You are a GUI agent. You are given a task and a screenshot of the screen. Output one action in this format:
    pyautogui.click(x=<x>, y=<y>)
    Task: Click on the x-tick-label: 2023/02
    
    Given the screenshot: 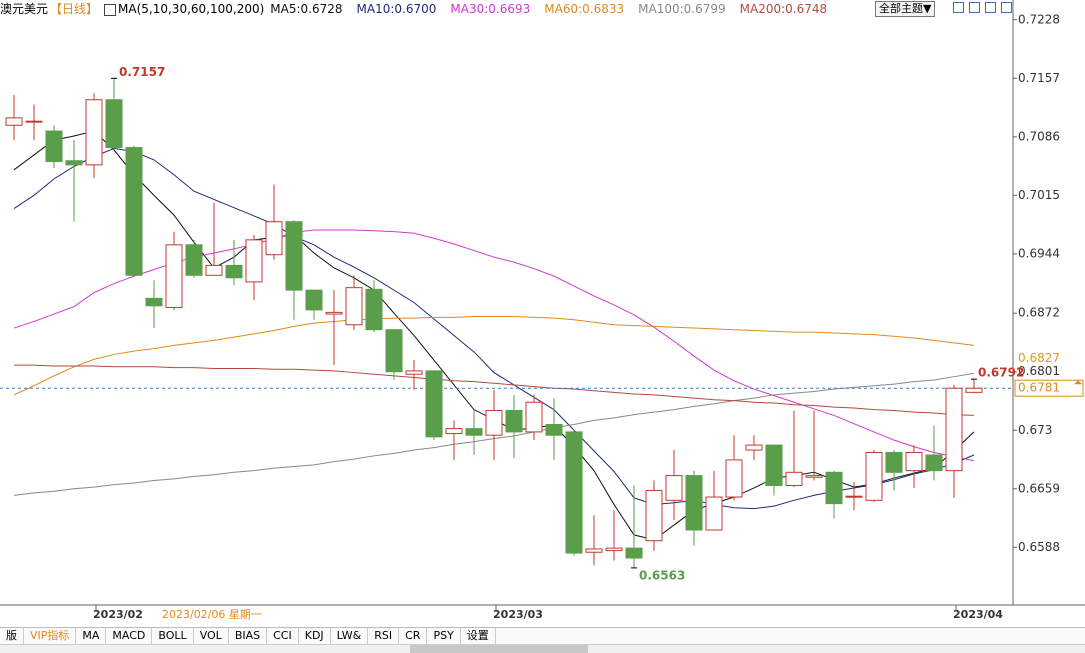 What is the action you would take?
    pyautogui.click(x=118, y=614)
    